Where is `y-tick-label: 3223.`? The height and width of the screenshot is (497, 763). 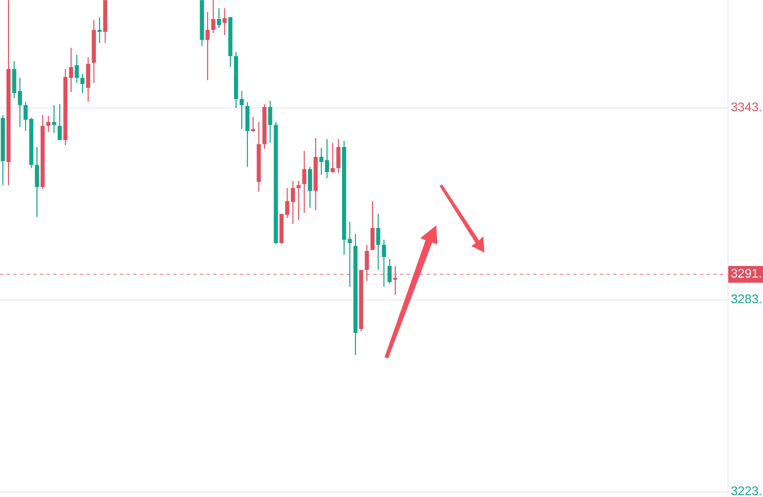 y-tick-label: 3223. is located at coordinates (746, 491).